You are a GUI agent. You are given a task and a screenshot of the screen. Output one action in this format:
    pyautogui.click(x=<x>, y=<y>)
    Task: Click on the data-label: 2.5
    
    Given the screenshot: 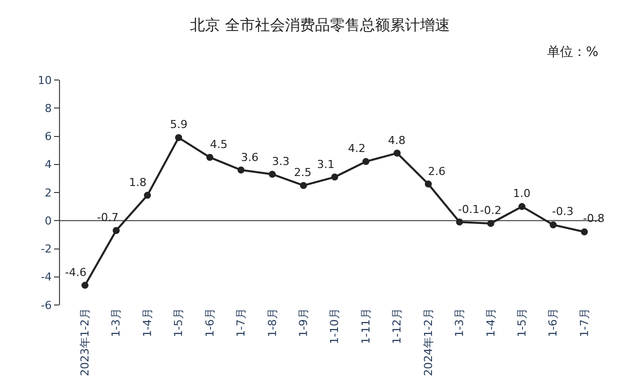 What is the action you would take?
    pyautogui.click(x=303, y=172)
    